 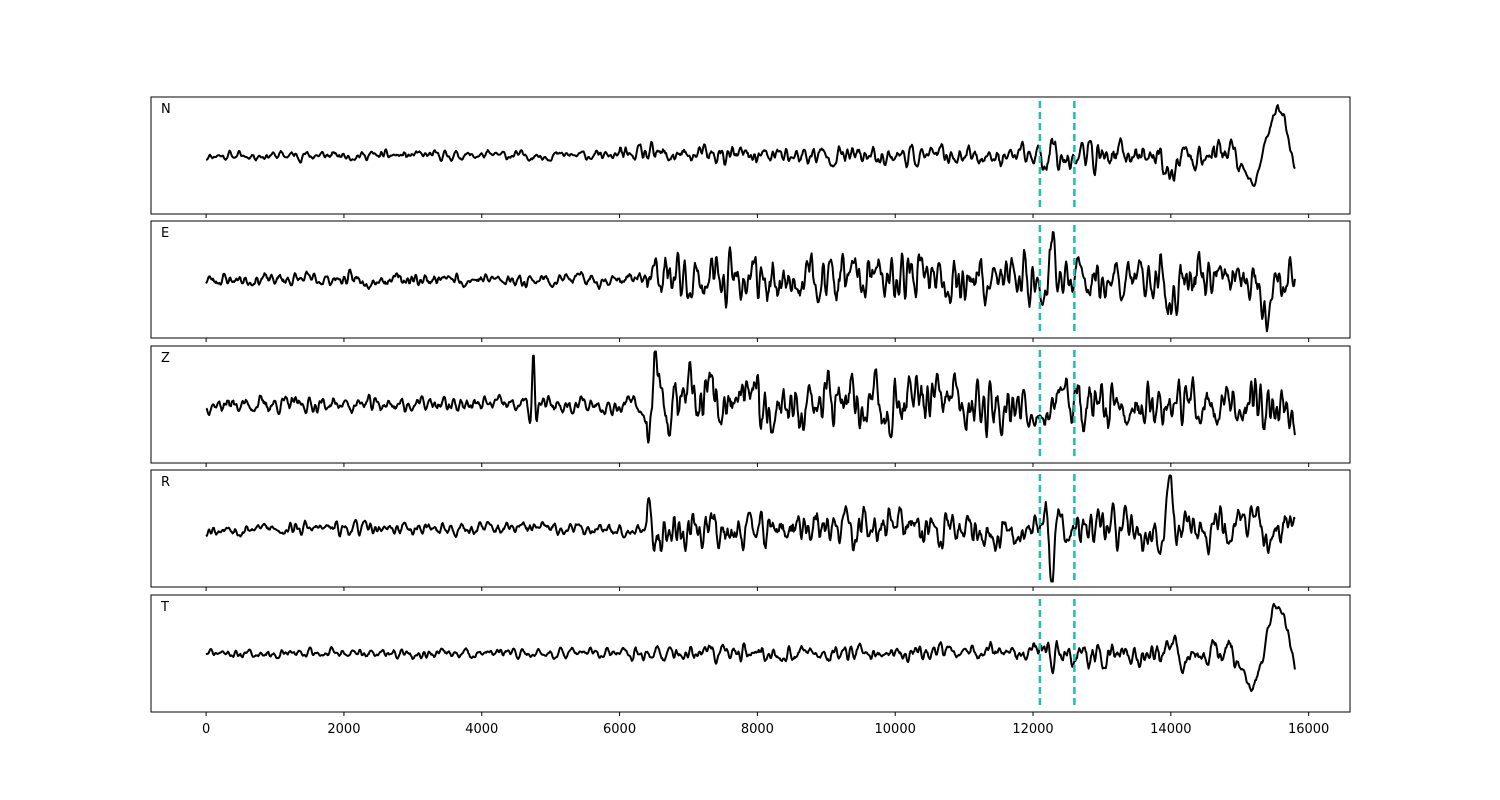 I want to click on x-tick-label: 4000, so click(x=481, y=729).